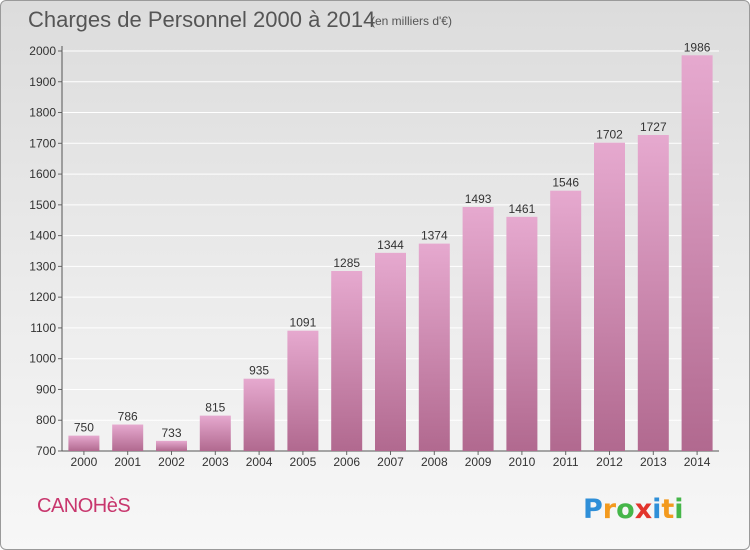 The height and width of the screenshot is (550, 750). I want to click on bar-value-label: 1493, so click(478, 199).